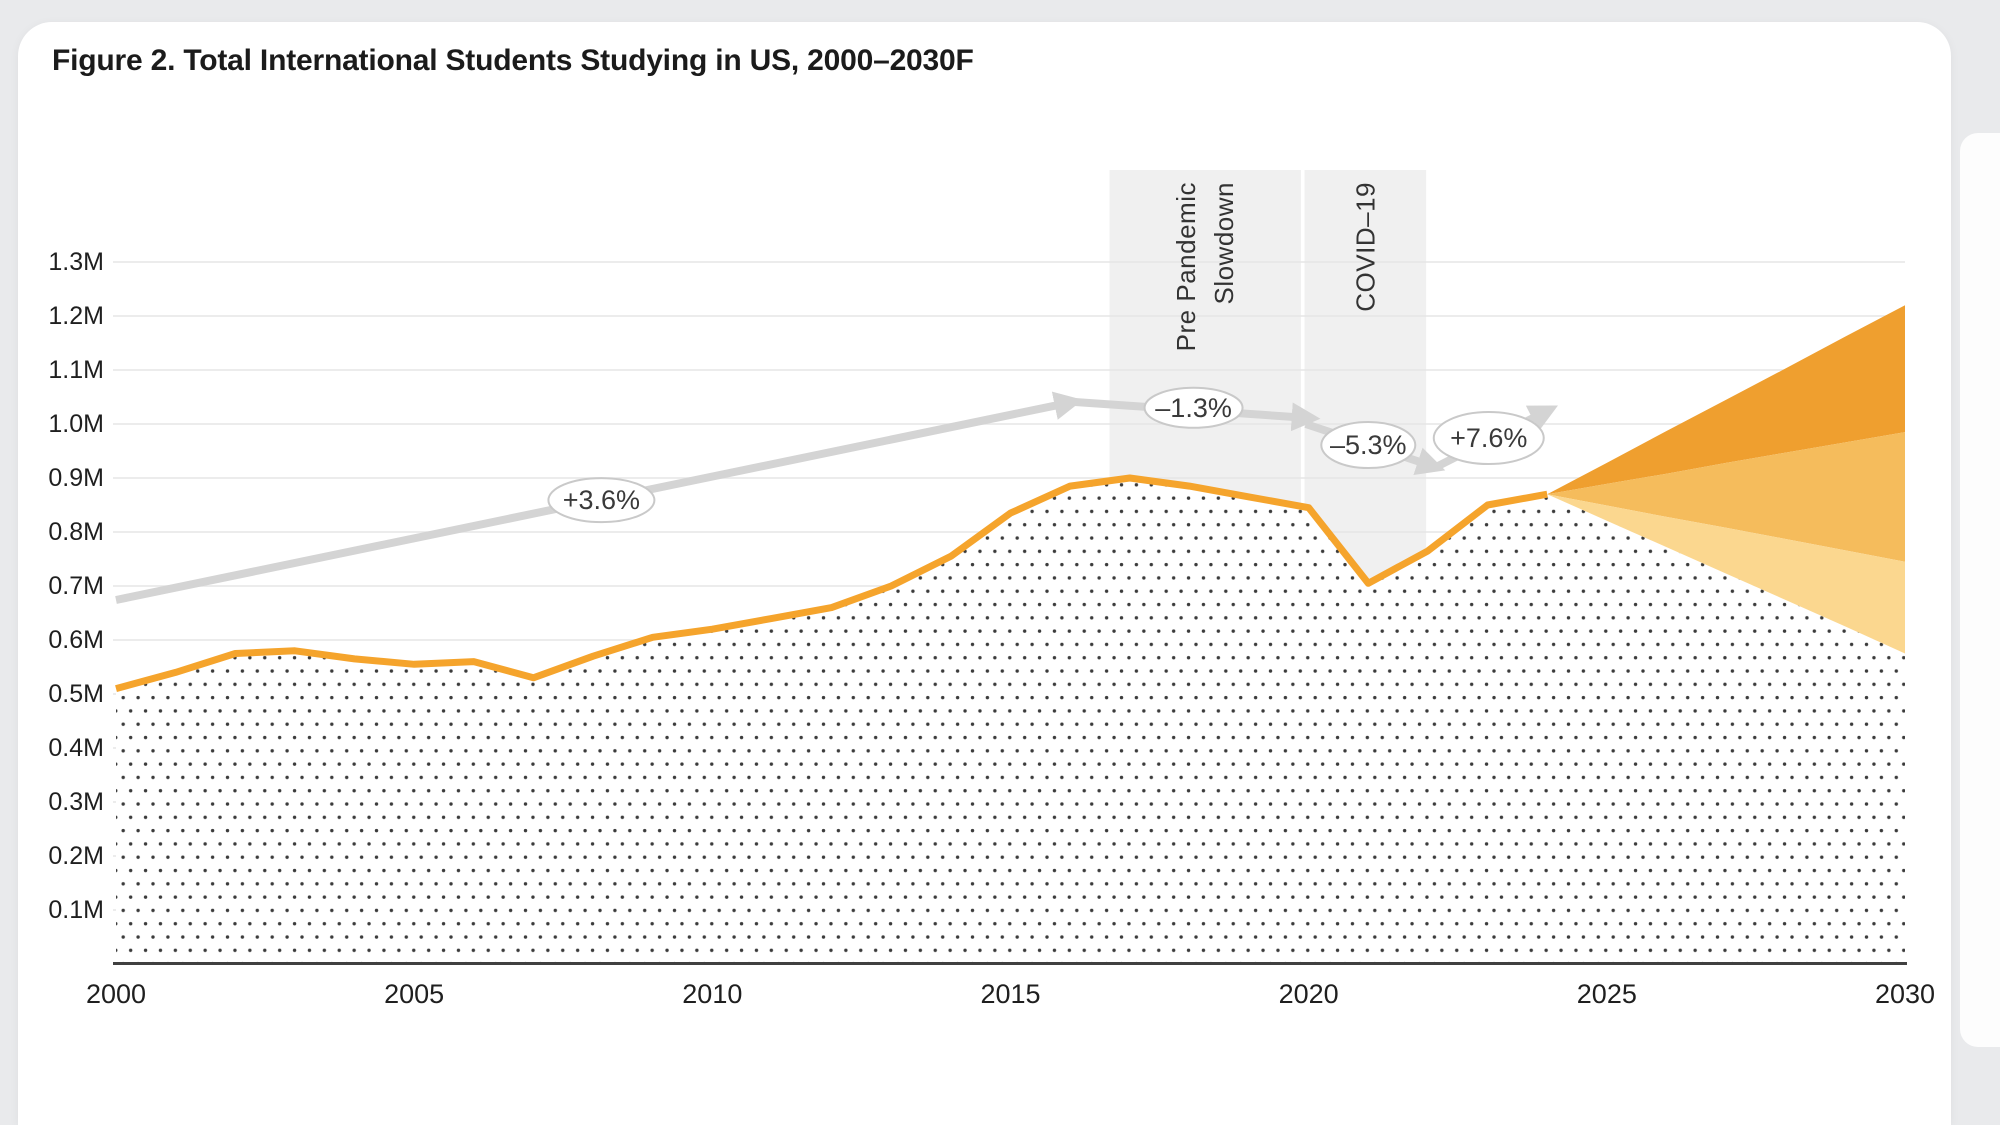  I want to click on y-tick-label: 0.6M, so click(76, 640).